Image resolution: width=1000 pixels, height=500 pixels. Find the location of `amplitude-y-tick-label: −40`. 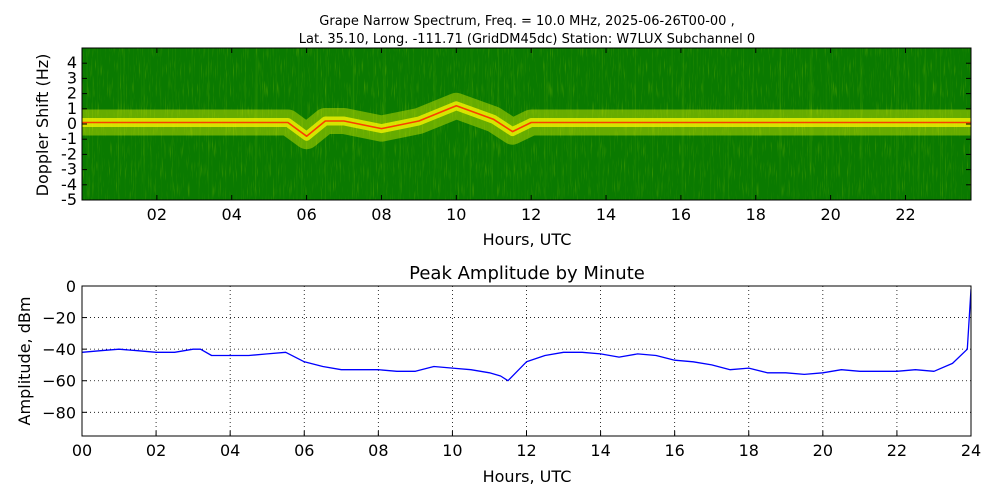

amplitude-y-tick-label: −40 is located at coordinates (59, 349).